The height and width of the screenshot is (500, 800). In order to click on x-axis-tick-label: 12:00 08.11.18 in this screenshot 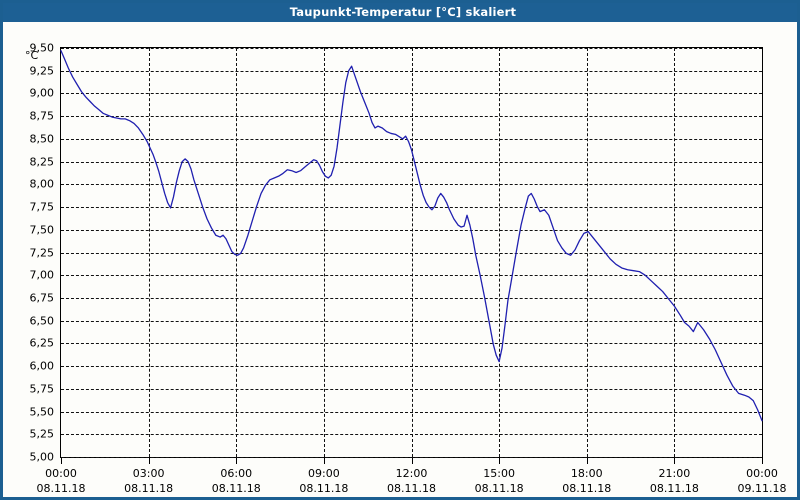, I will do `click(412, 481)`.